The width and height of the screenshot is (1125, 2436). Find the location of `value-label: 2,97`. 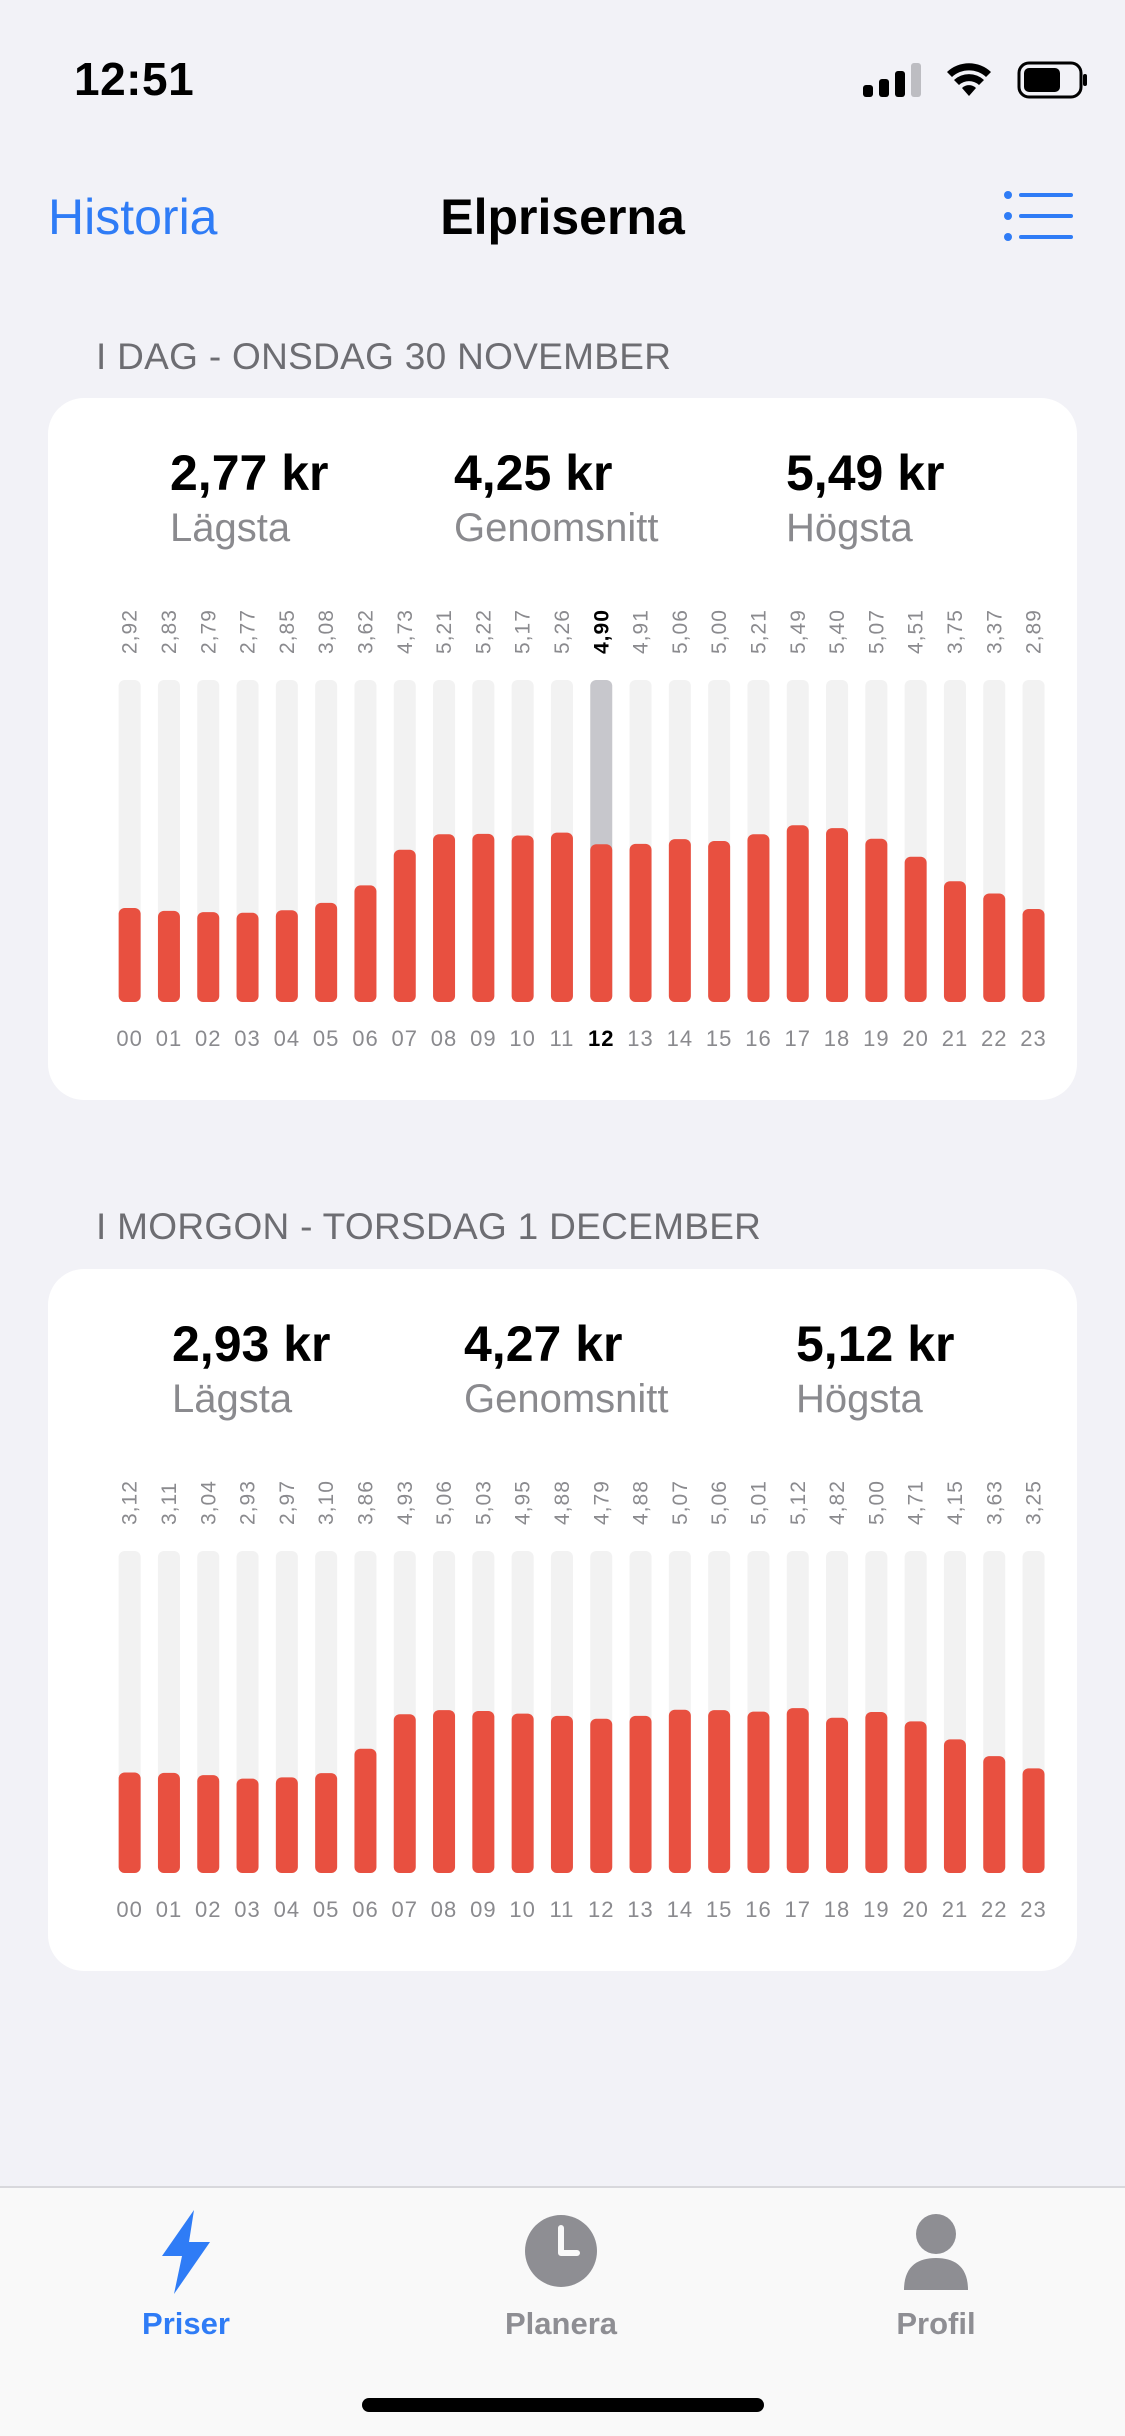

value-label: 2,97 is located at coordinates (287, 1502).